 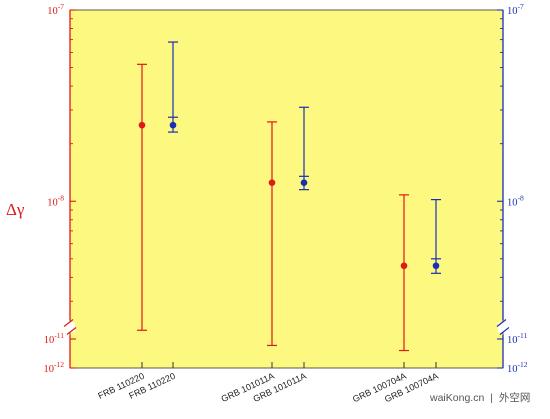 I want to click on left-tick-label: 10⁻⁸, so click(x=55, y=200).